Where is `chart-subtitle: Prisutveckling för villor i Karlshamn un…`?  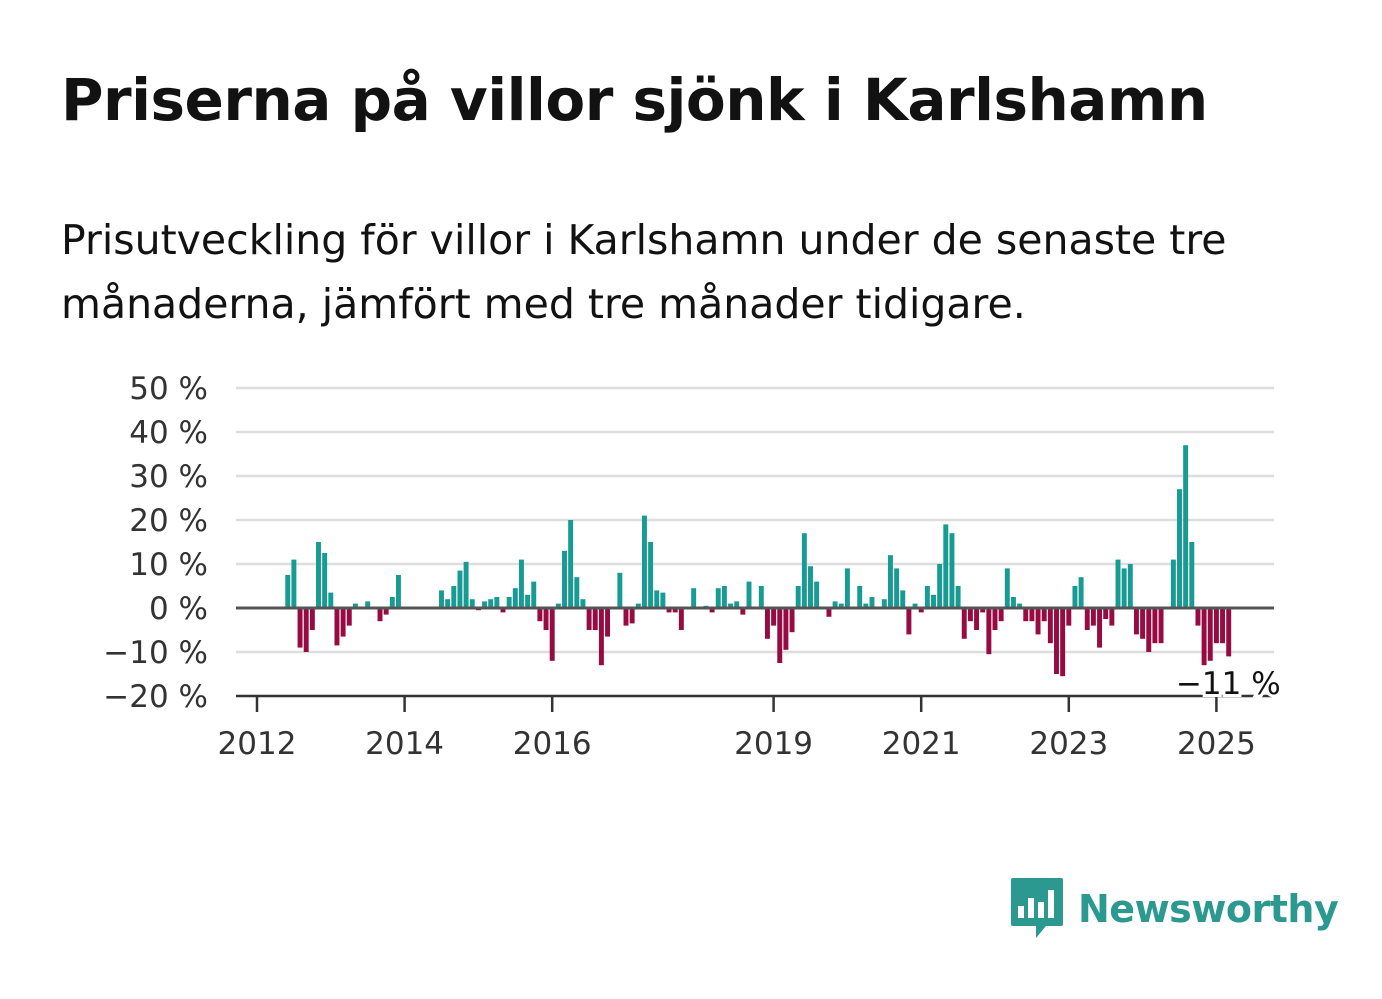 chart-subtitle: Prisutveckling för villor i Karlshamn un… is located at coordinates (644, 272).